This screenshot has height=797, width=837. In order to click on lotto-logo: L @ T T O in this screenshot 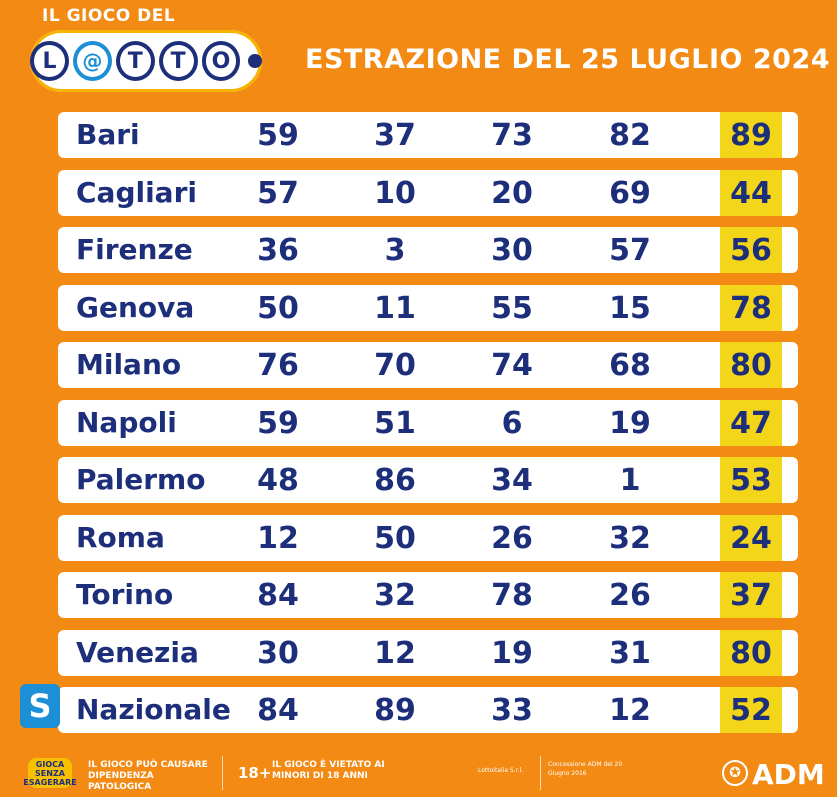, I will do `click(146, 61)`.